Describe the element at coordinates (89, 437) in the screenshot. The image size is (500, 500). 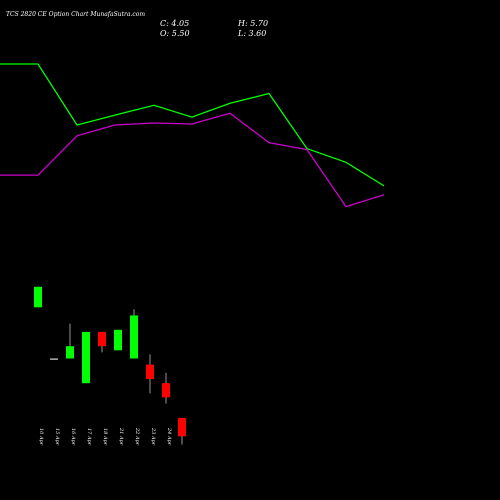
I see `x-tick-label: 17 Apr` at that location.